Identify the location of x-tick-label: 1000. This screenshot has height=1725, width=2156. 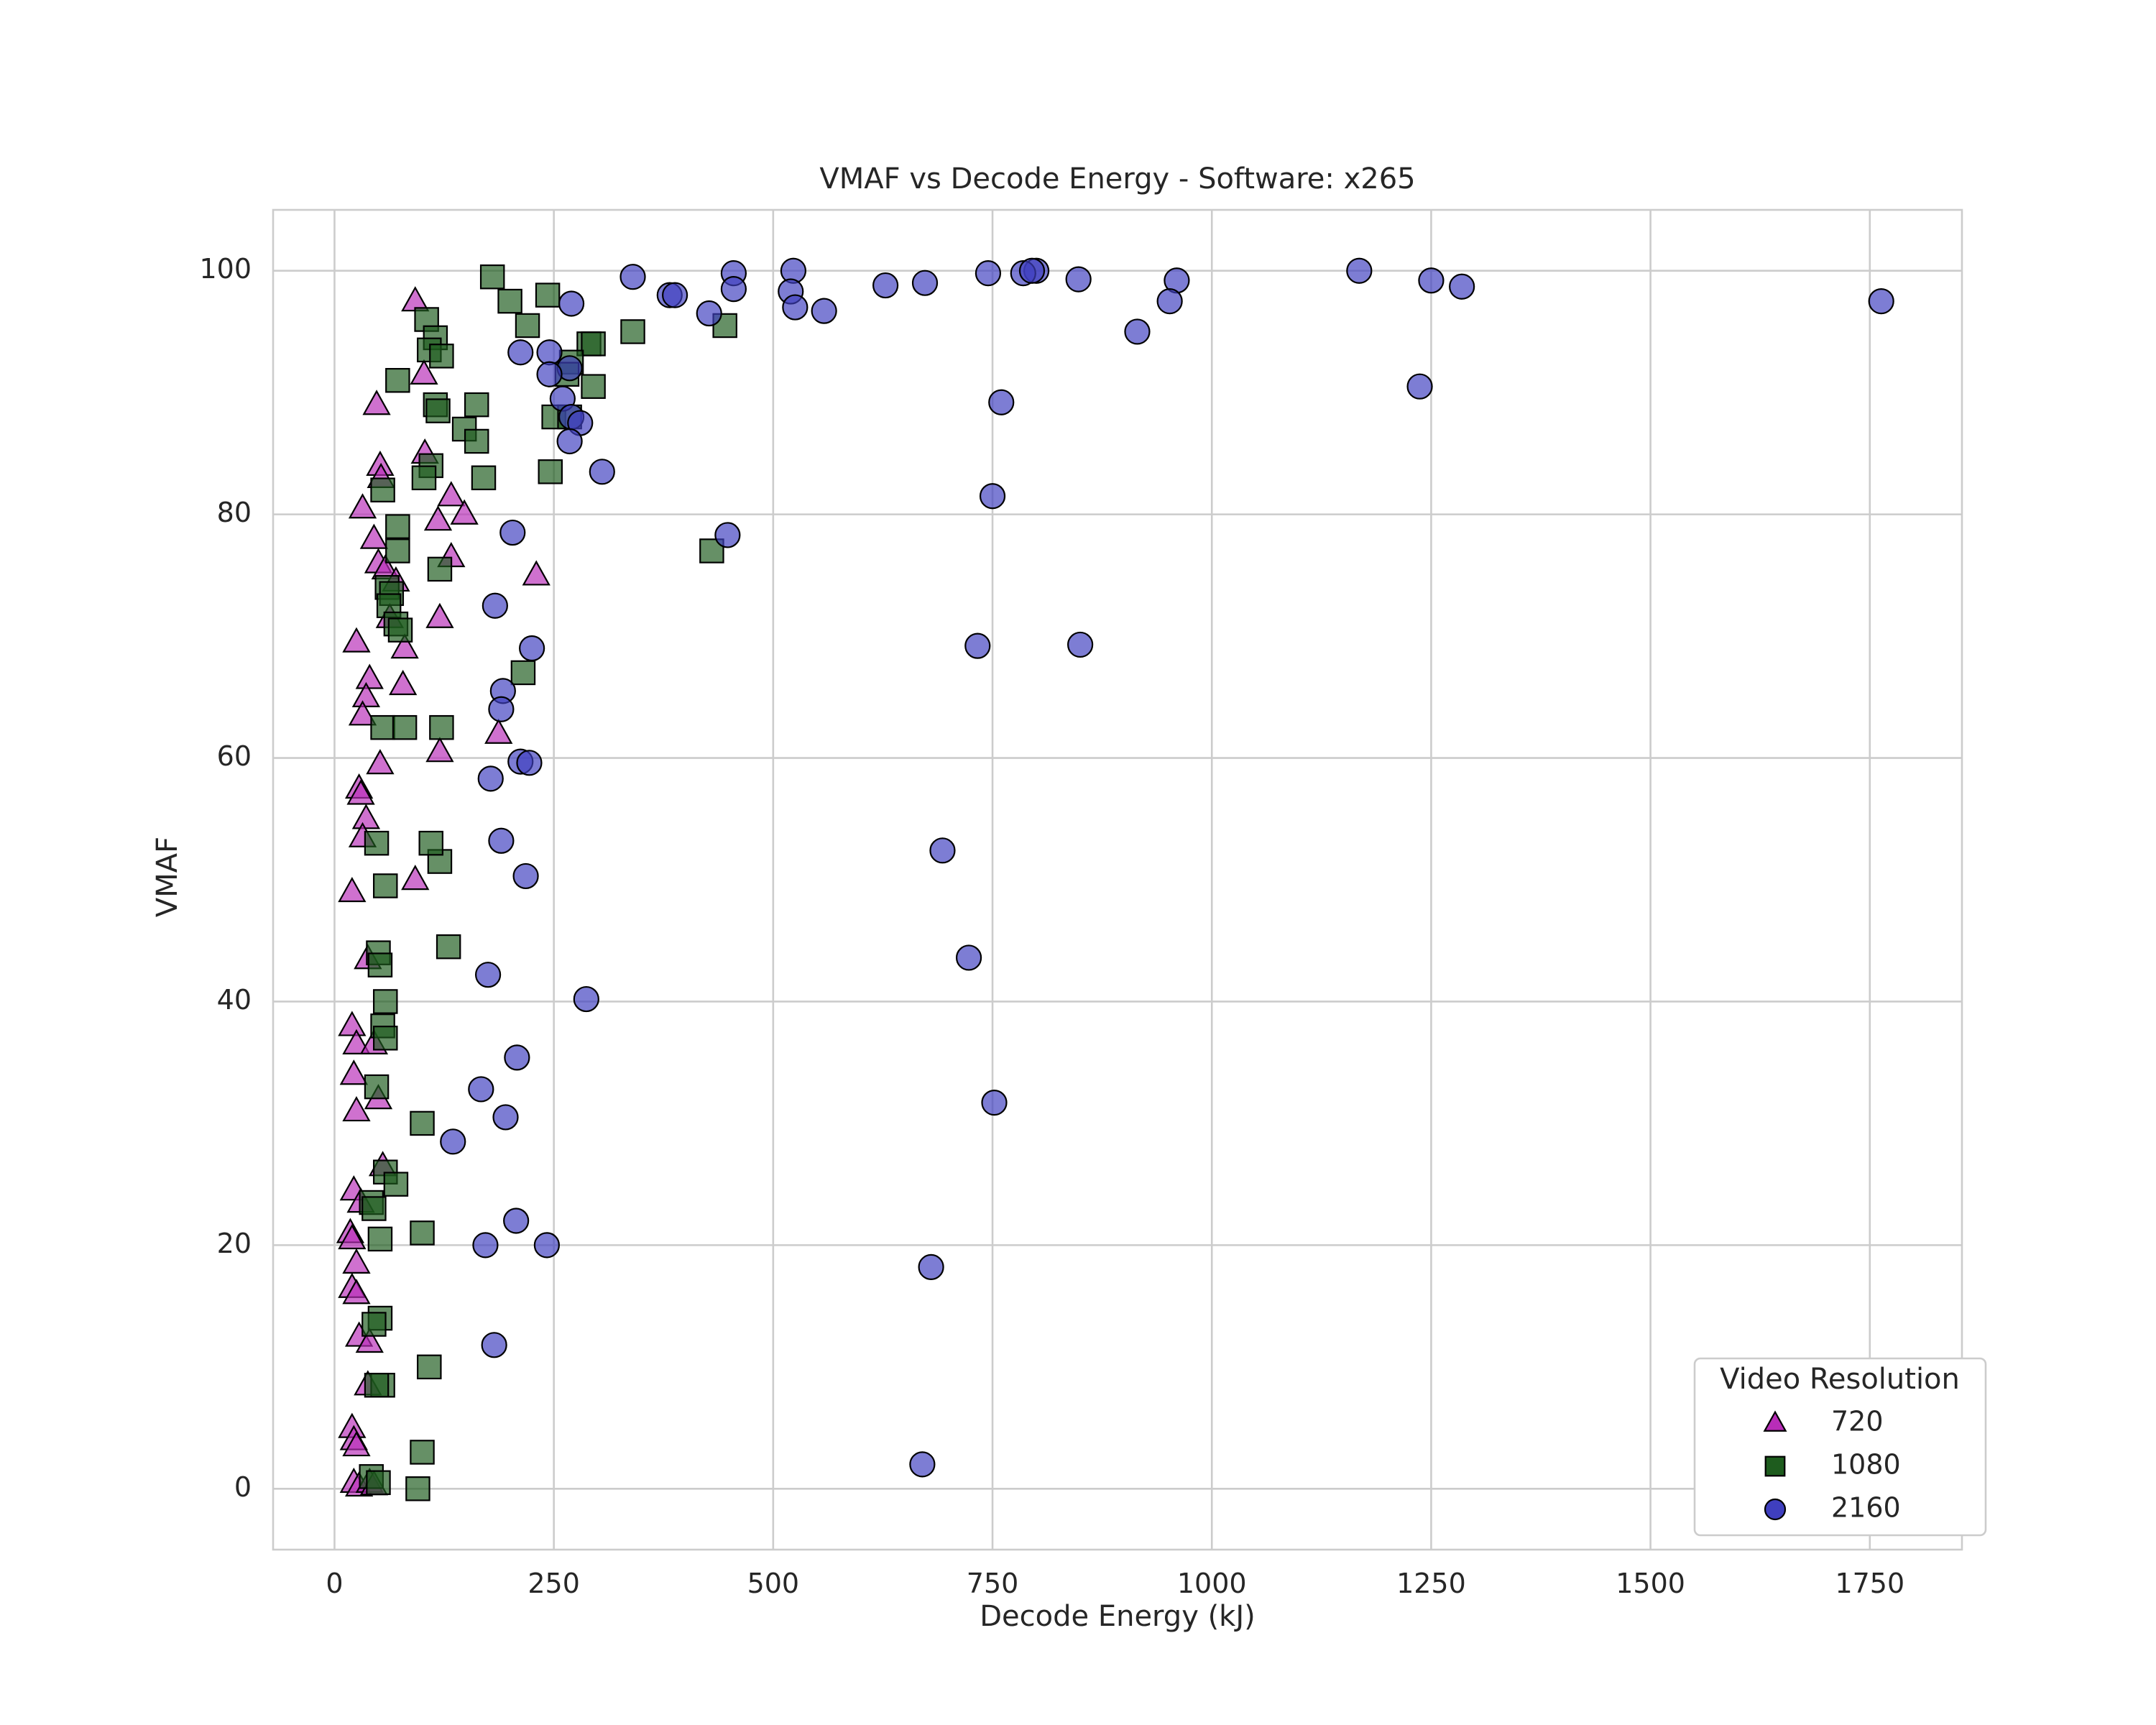
(1212, 1583).